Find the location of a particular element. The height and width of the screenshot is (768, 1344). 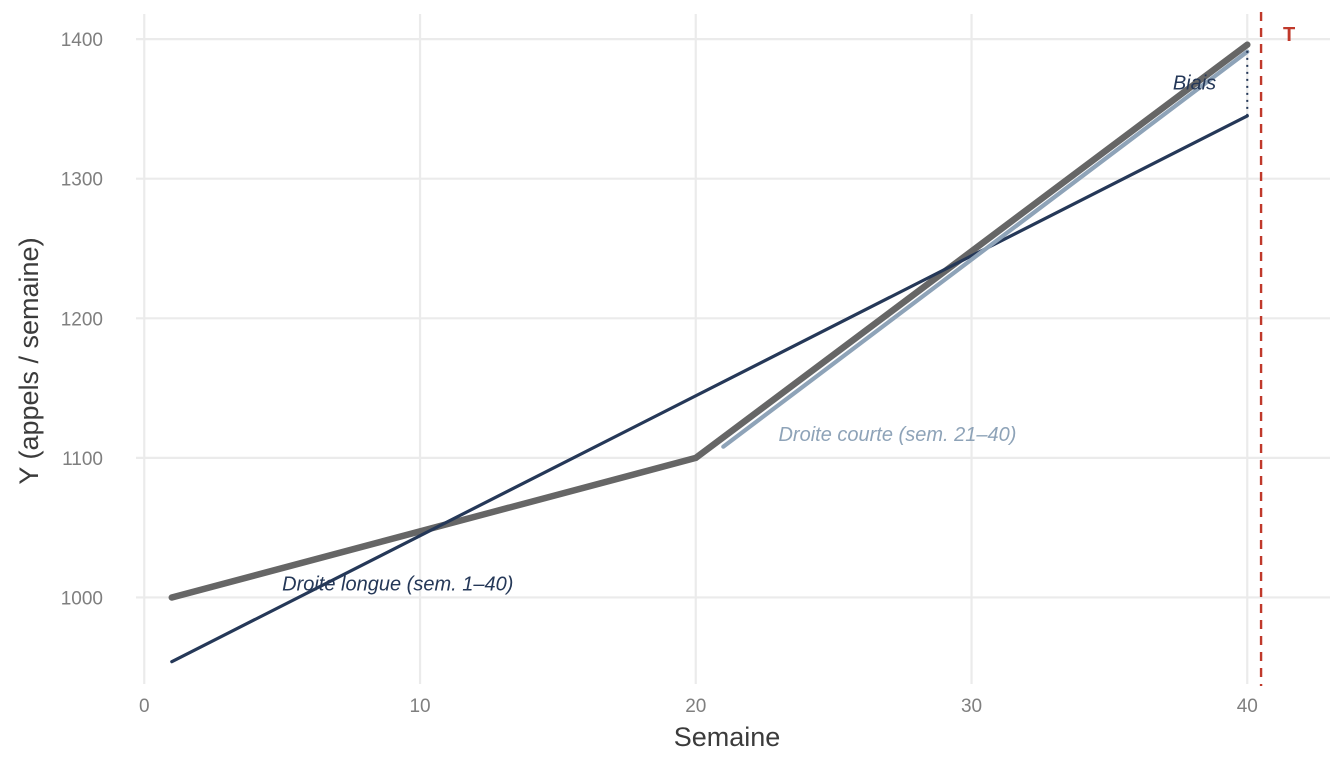

annotation-long: Droite longue (sem. 1–40) is located at coordinates (397, 585).